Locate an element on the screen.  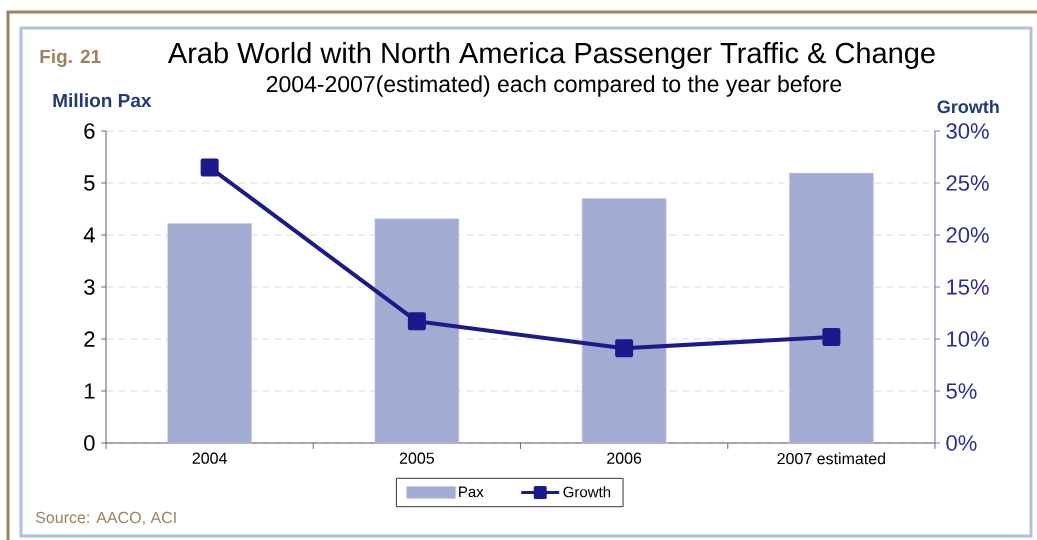
y2-tick-label: 30% is located at coordinates (967, 131).